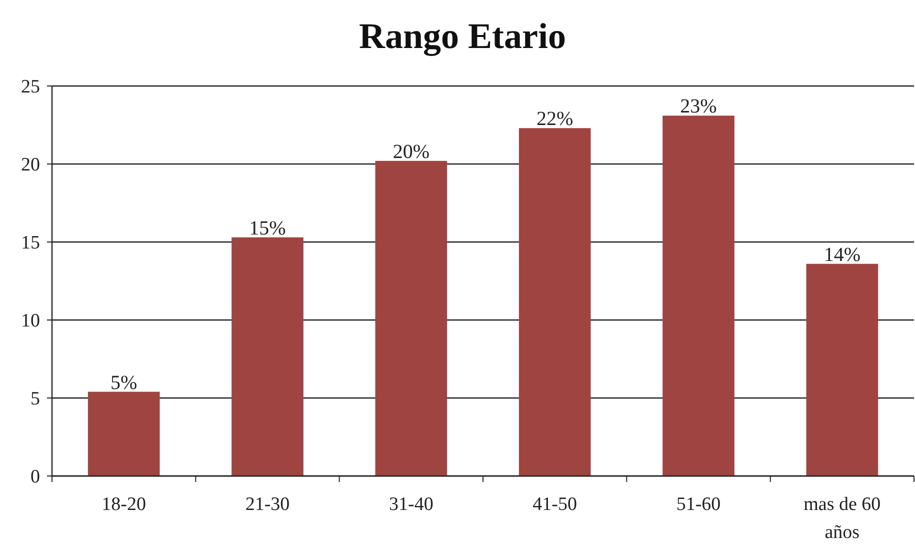 This screenshot has height=549, width=915. What do you see at coordinates (124, 383) in the screenshot?
I see `data-label: 5%` at bounding box center [124, 383].